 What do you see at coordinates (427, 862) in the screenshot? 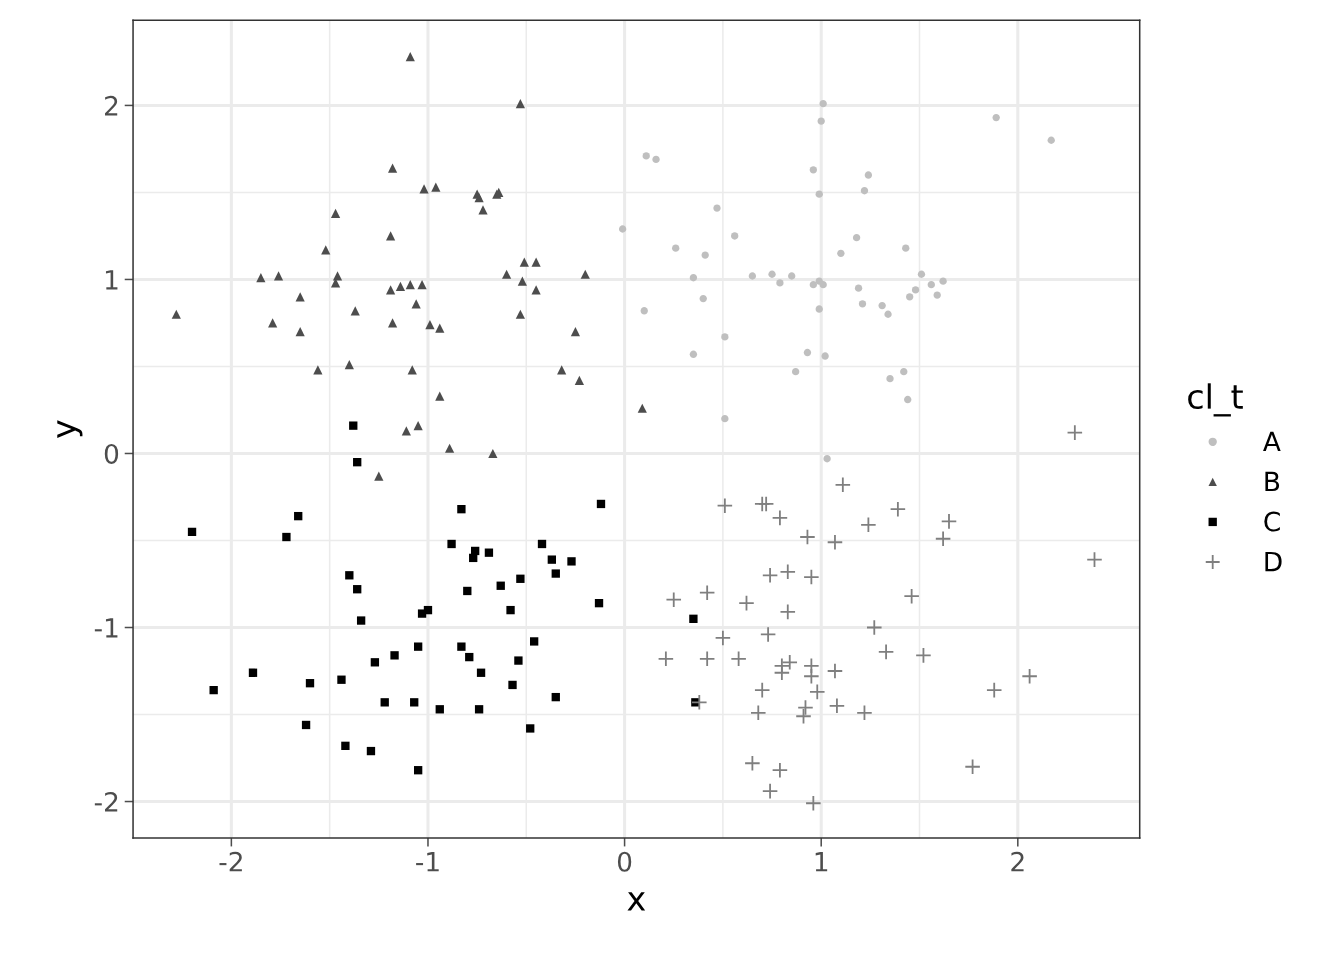
I see `x-tick-label: -1` at bounding box center [427, 862].